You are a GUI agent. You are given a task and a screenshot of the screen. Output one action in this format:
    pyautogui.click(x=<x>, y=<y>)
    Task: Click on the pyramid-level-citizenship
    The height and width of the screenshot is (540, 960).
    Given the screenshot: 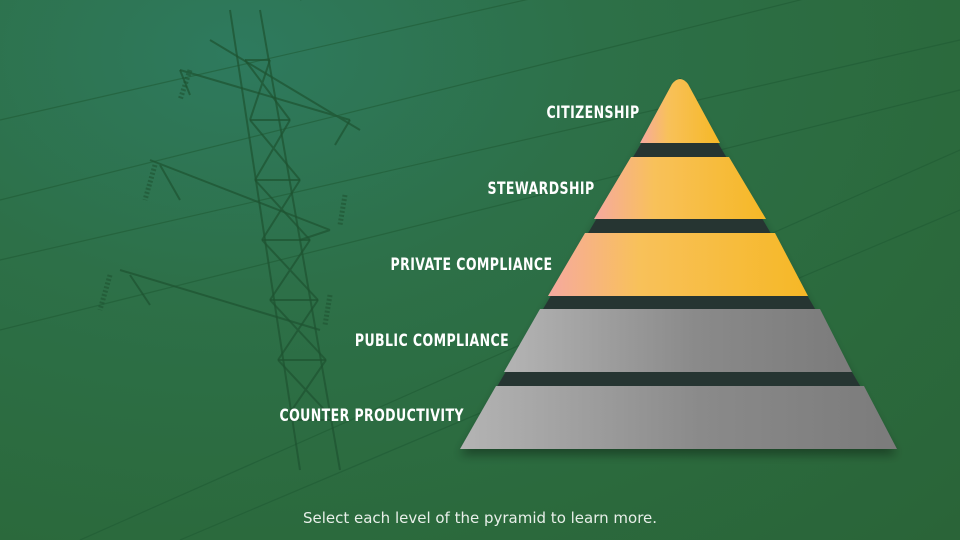 What is the action you would take?
    pyautogui.click(x=680, y=111)
    